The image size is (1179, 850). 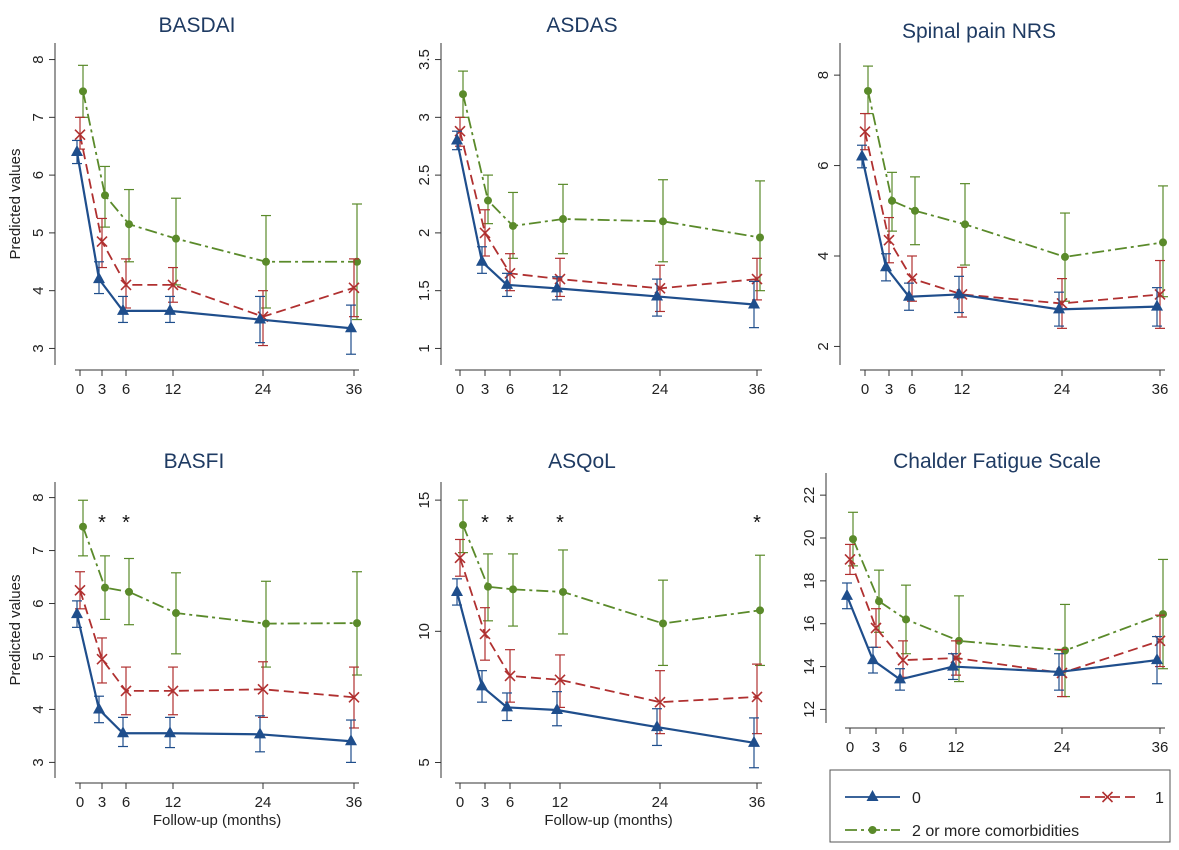 What do you see at coordinates (38, 550) in the screenshot?
I see `y-tick-label: 7` at bounding box center [38, 550].